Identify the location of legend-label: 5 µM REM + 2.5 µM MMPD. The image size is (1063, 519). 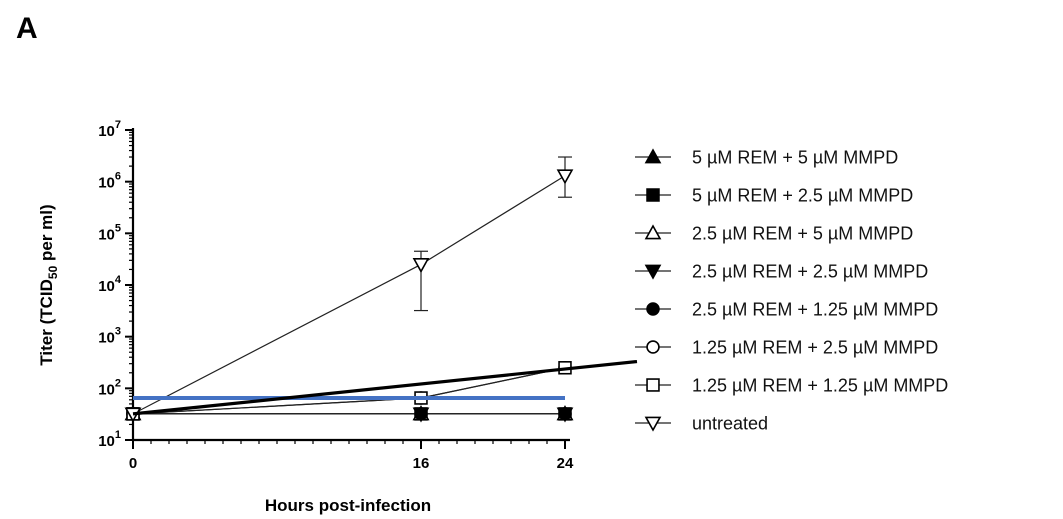
(802, 196).